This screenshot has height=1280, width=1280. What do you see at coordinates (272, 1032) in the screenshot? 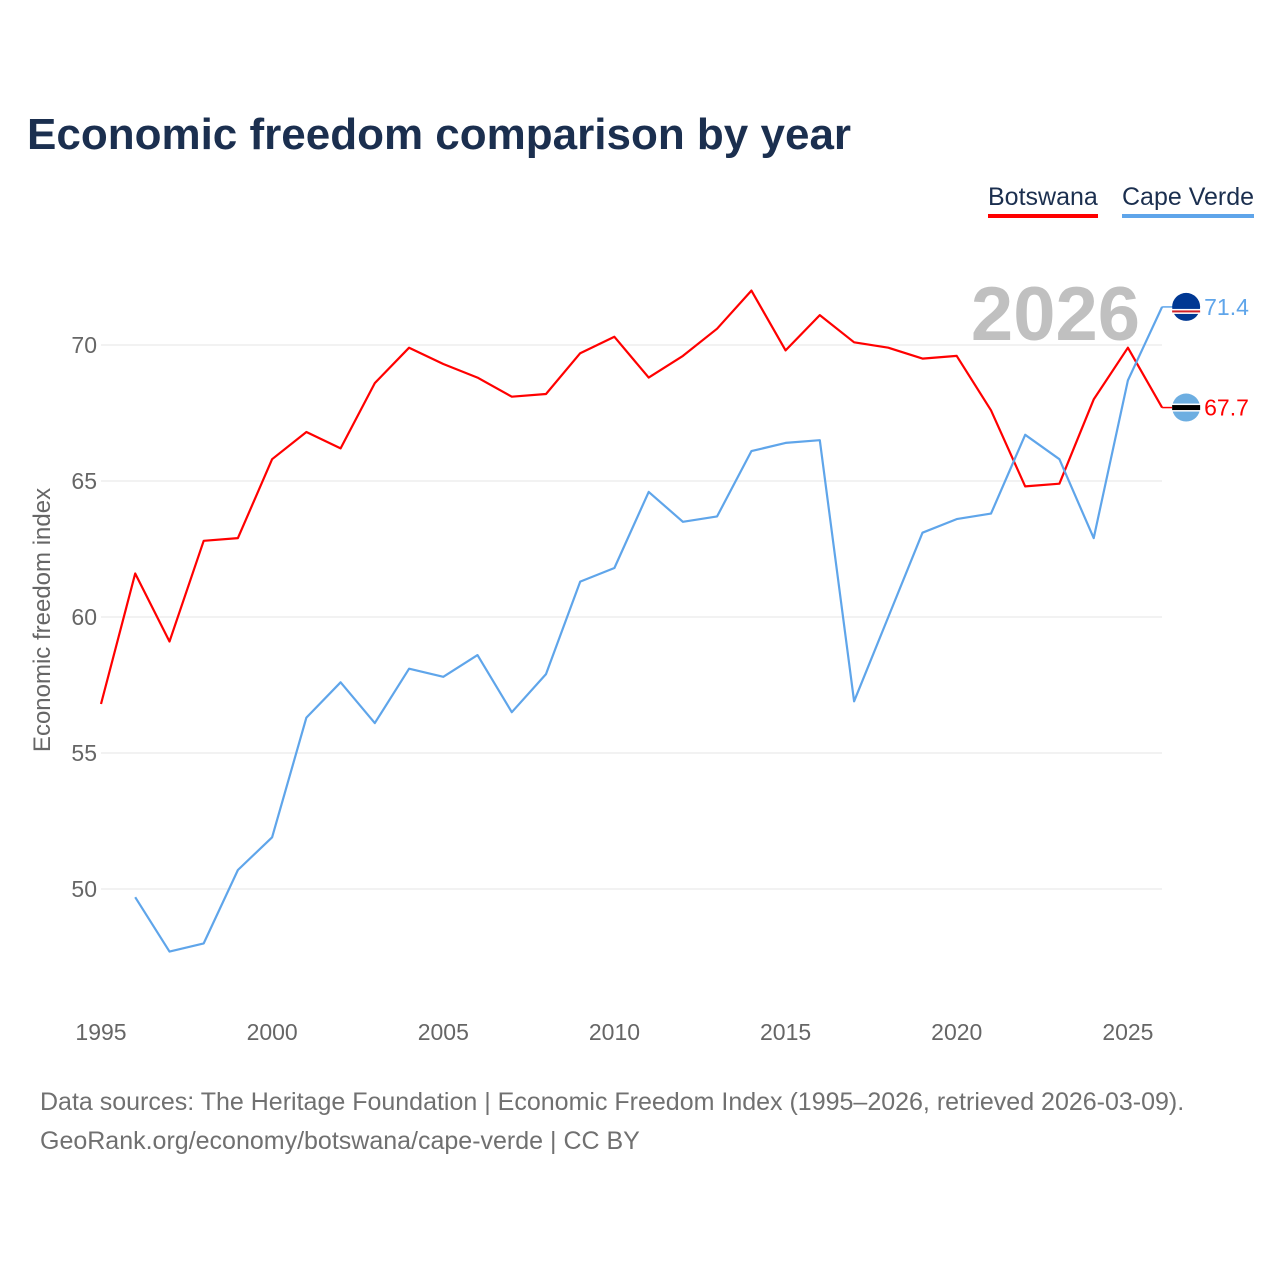
I see `x-tick-label: 2000` at bounding box center [272, 1032].